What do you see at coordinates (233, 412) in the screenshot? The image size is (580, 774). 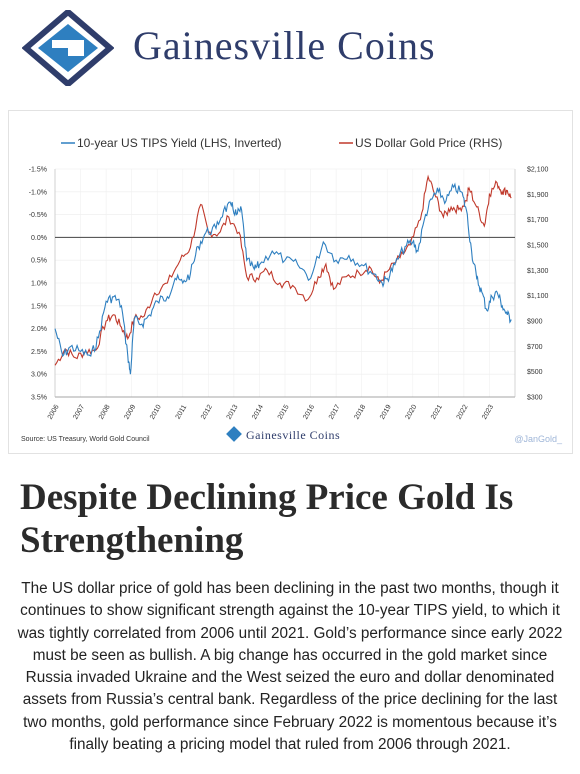 I see `x-tick-label: 2013` at bounding box center [233, 412].